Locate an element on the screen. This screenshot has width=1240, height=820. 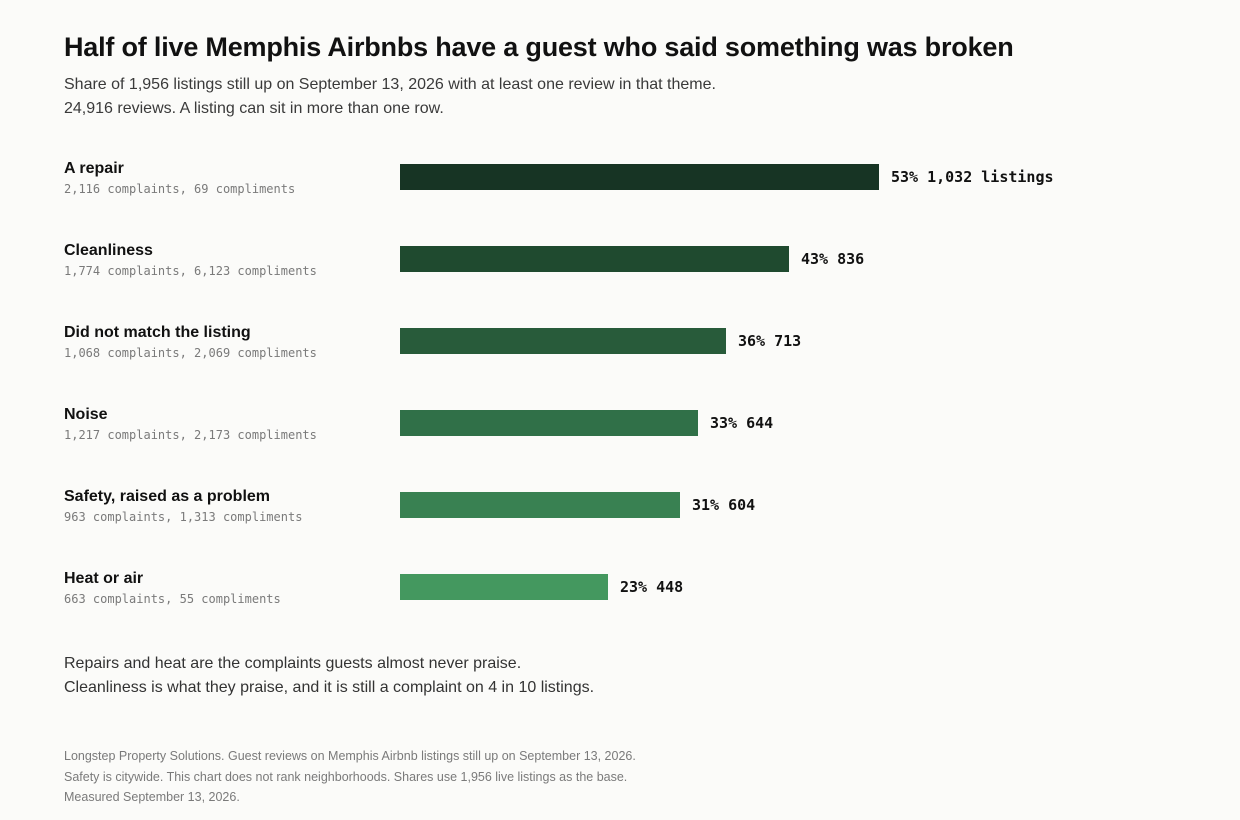
bar-track: 33% 644 is located at coordinates (680, 423).